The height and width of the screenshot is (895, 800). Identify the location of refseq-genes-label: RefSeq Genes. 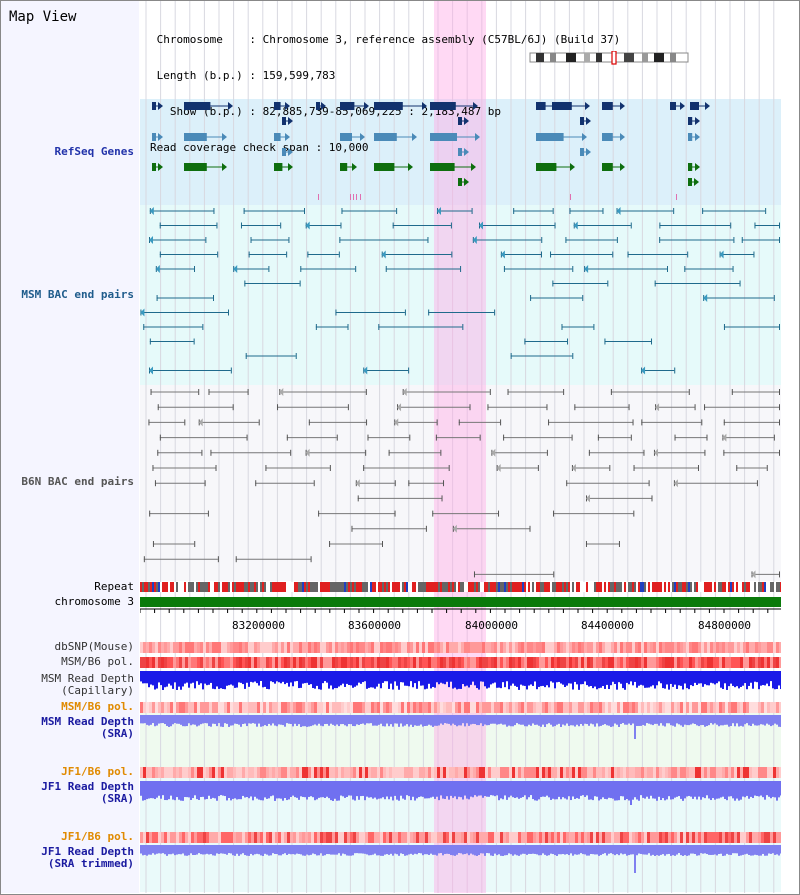
(94, 151).